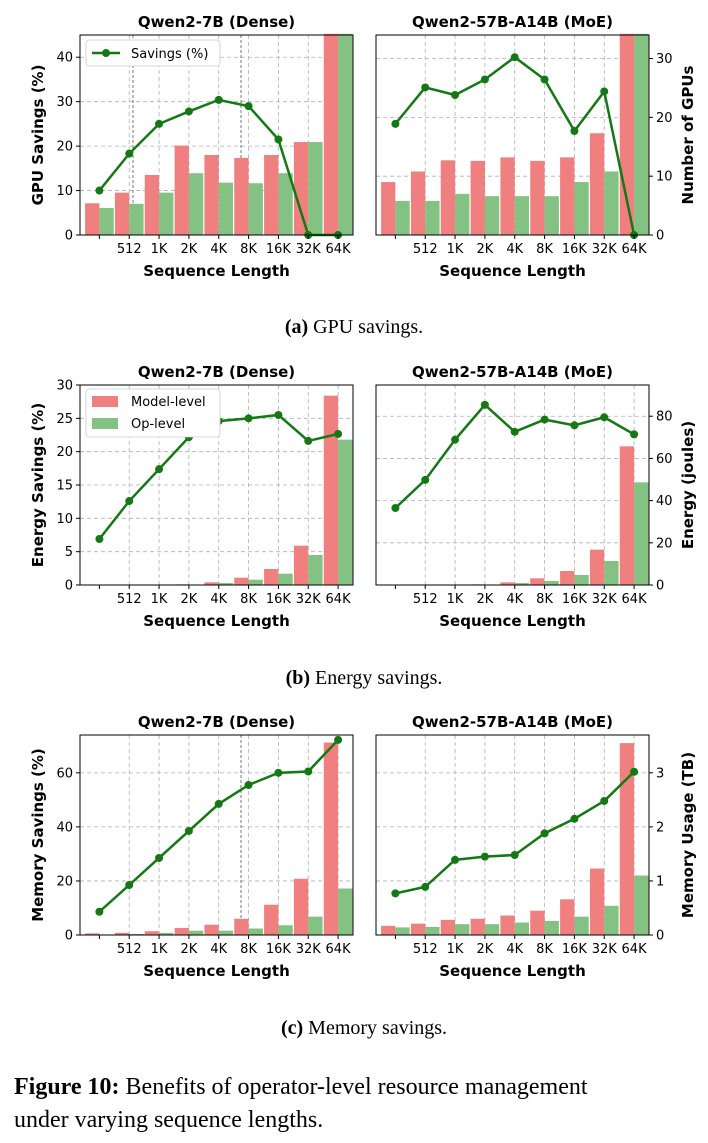 This screenshot has width=708, height=1143. I want to click on legend-energy: Model-level Op-level, so click(153, 413).